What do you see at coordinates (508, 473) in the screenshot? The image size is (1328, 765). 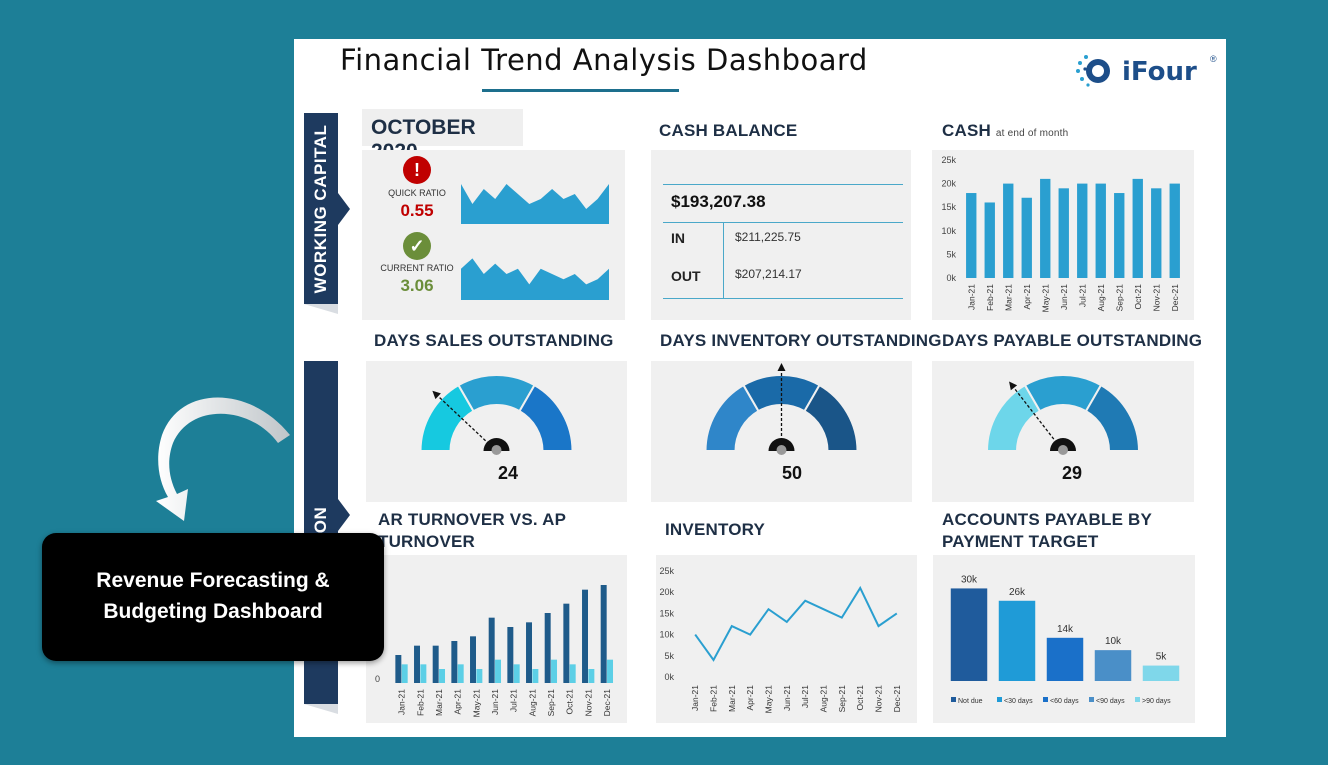 I see `days-sales-value: 24` at bounding box center [508, 473].